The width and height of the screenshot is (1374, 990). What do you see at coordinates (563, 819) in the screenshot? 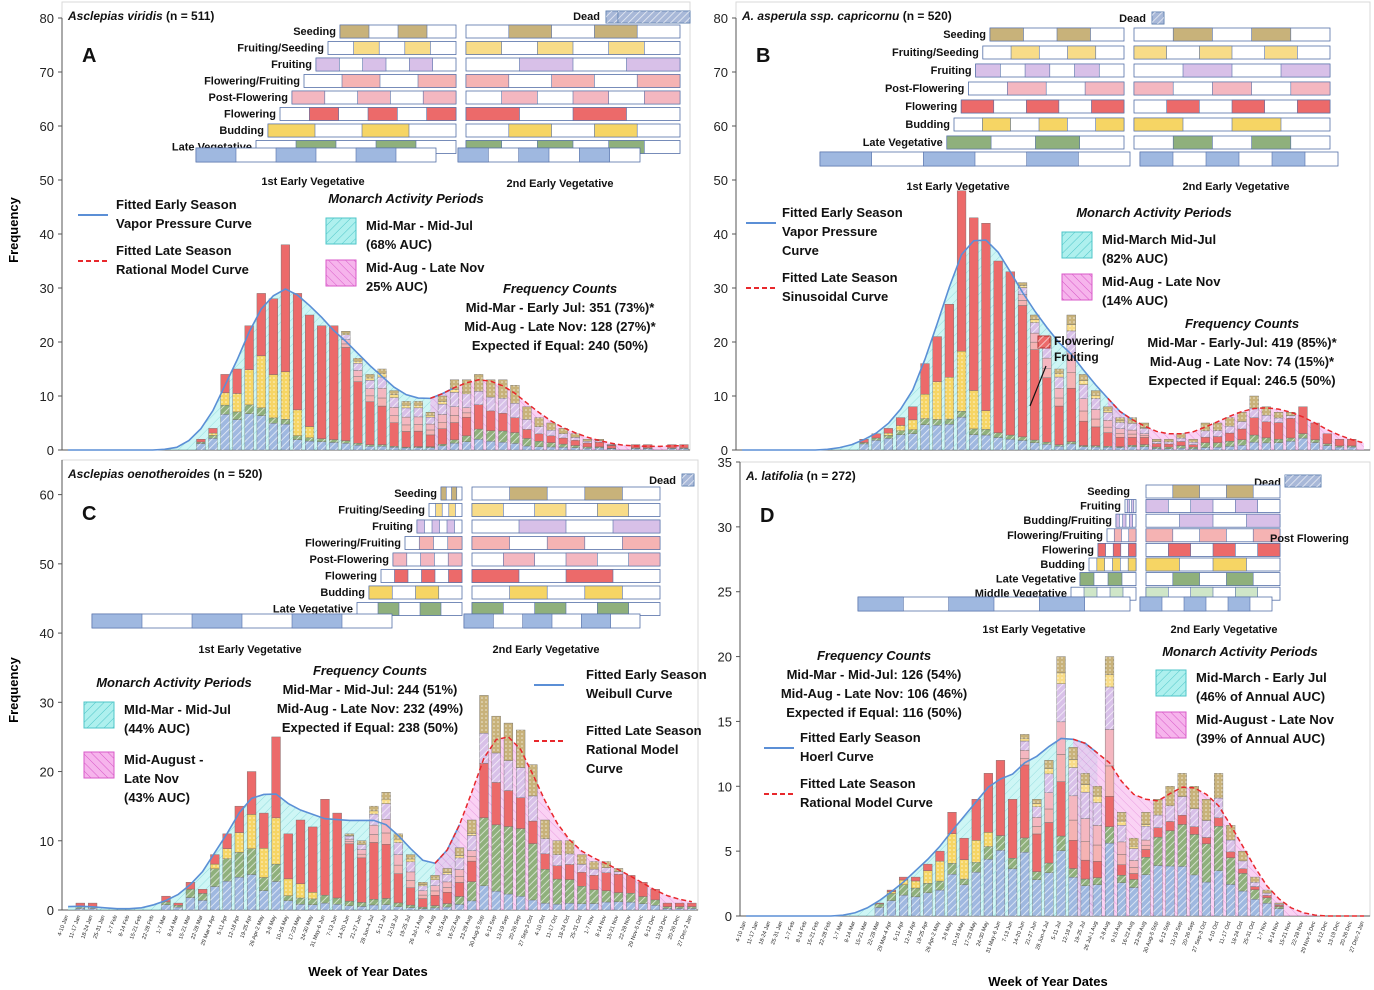
I see `late-season-curve` at bounding box center [563, 819].